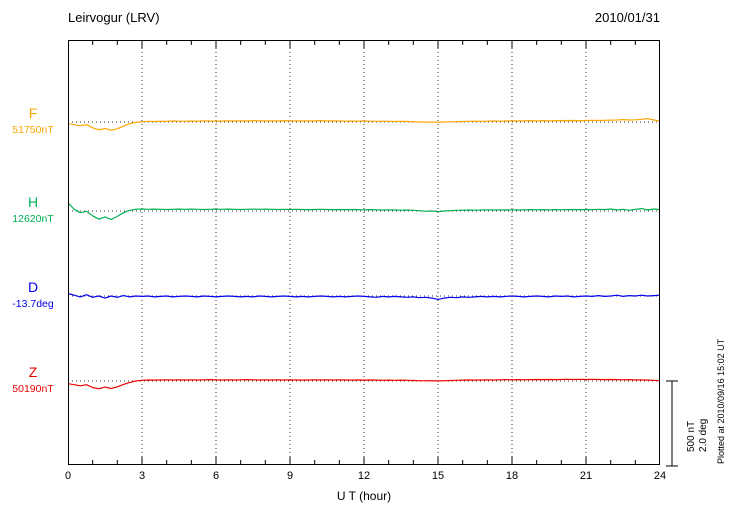  I want to click on series-label-z: Z 50190nT, so click(33, 380).